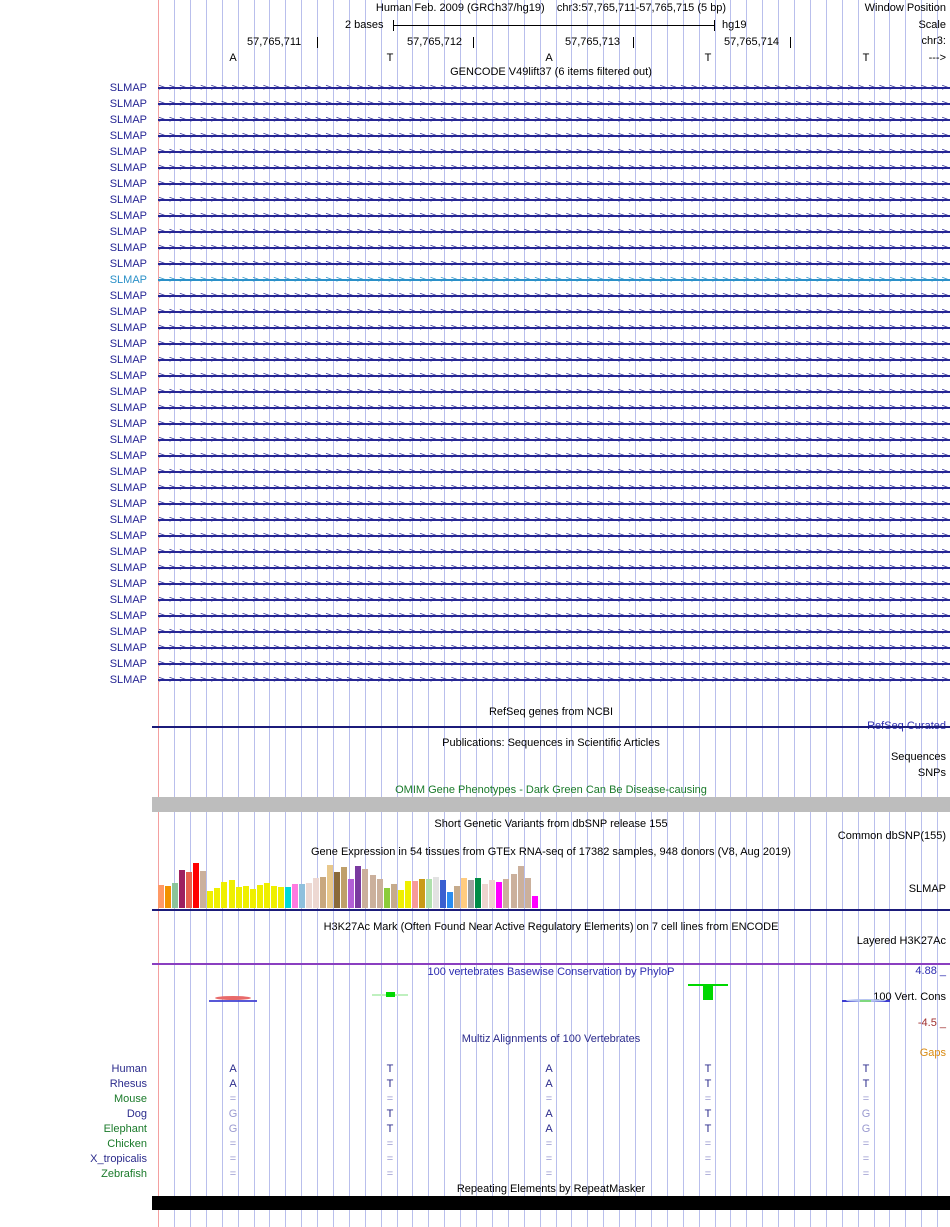  Describe the element at coordinates (551, 996) in the screenshot. I see `phylop-conservation-plot` at that location.